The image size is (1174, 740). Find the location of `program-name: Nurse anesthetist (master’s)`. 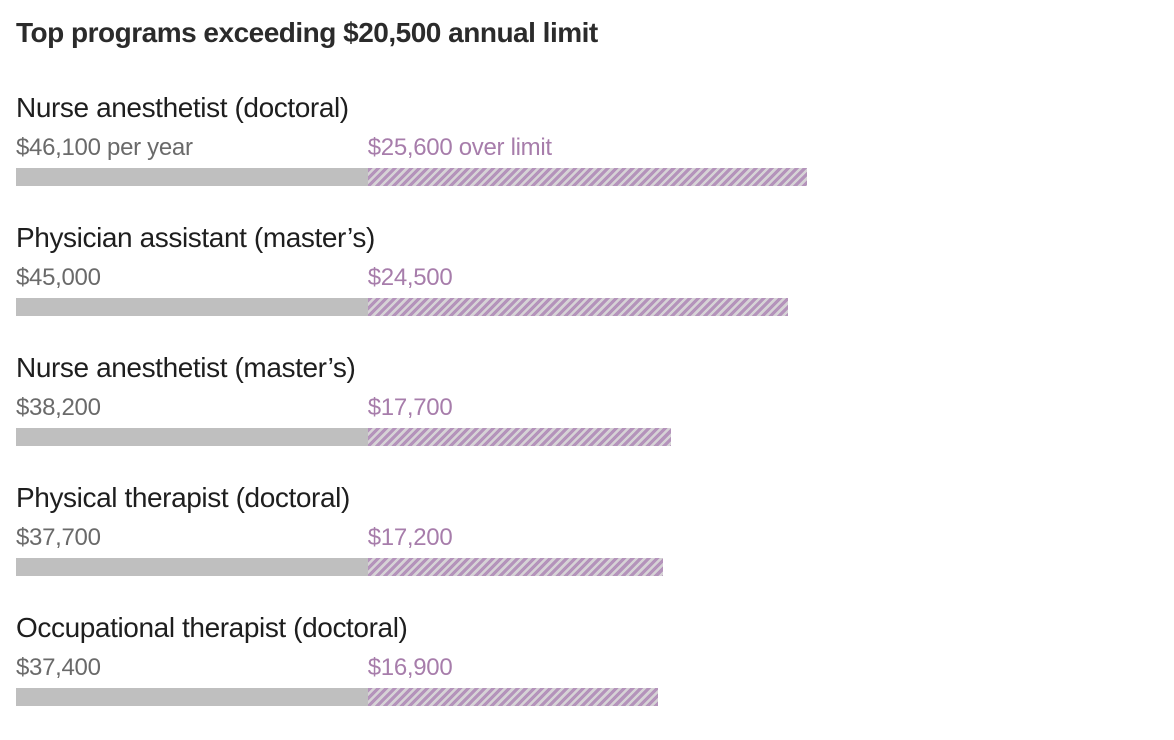

program-name: Nurse anesthetist (master’s) is located at coordinates (186, 367).